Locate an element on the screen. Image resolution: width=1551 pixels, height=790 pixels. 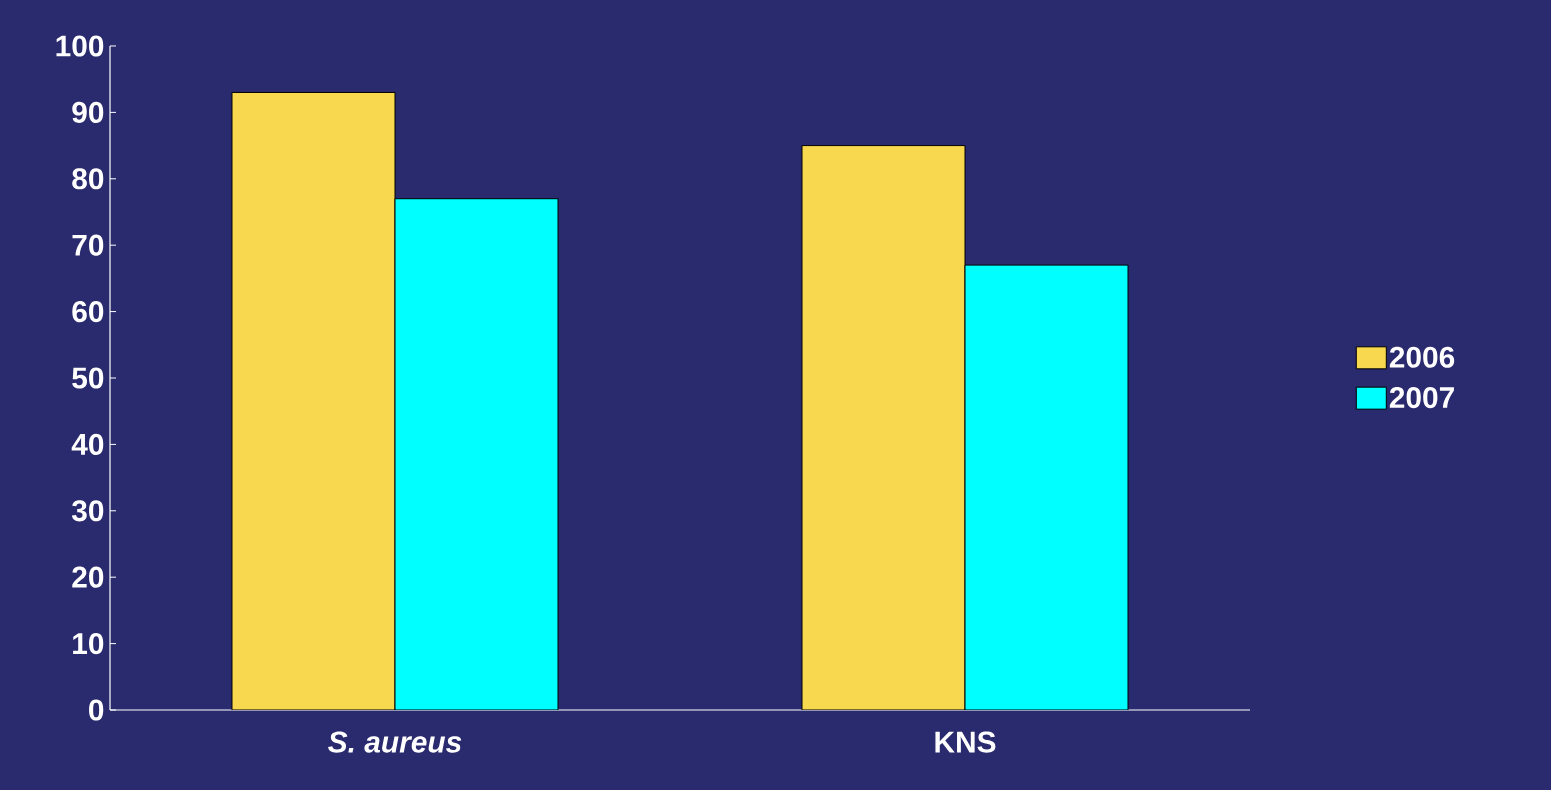
y-tick-label: 10 is located at coordinates (88, 644).